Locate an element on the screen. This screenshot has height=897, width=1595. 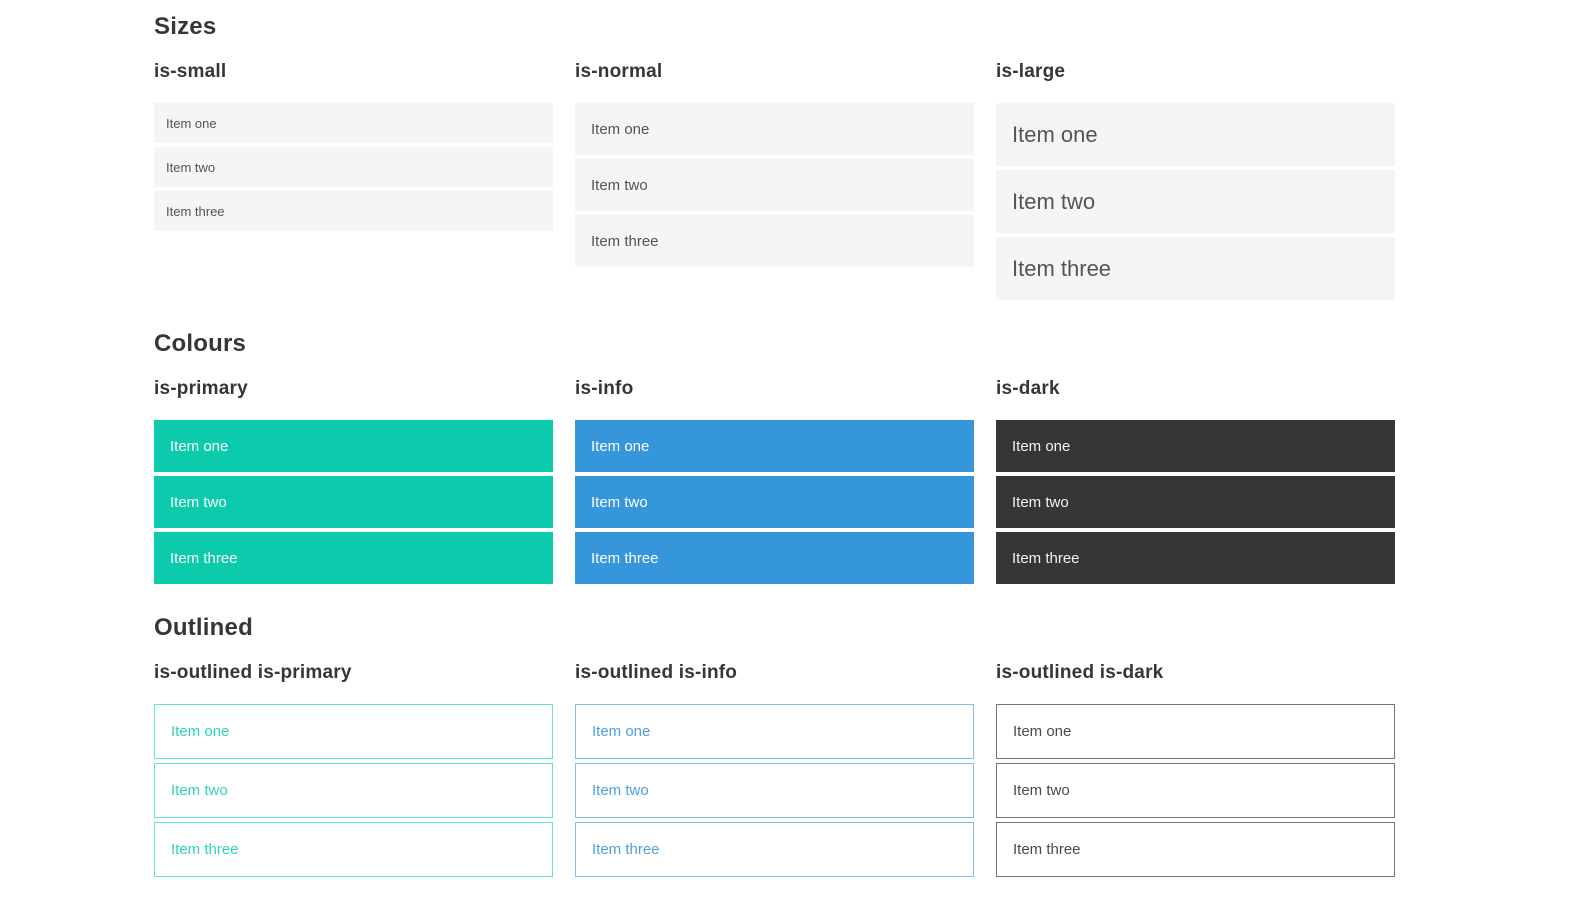
group-is-small: is-small Item one Item two Item three is located at coordinates (353, 146).